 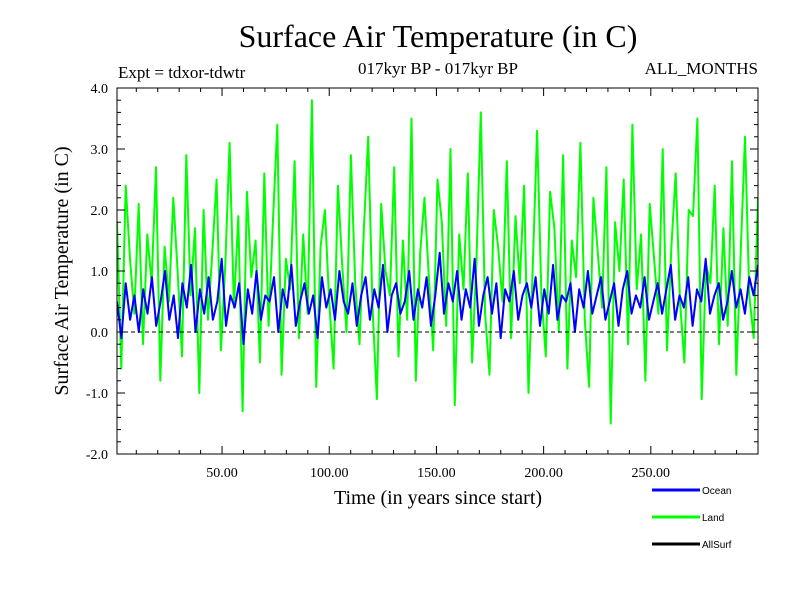 What do you see at coordinates (713, 518) in the screenshot?
I see `legend-label-land: Land` at bounding box center [713, 518].